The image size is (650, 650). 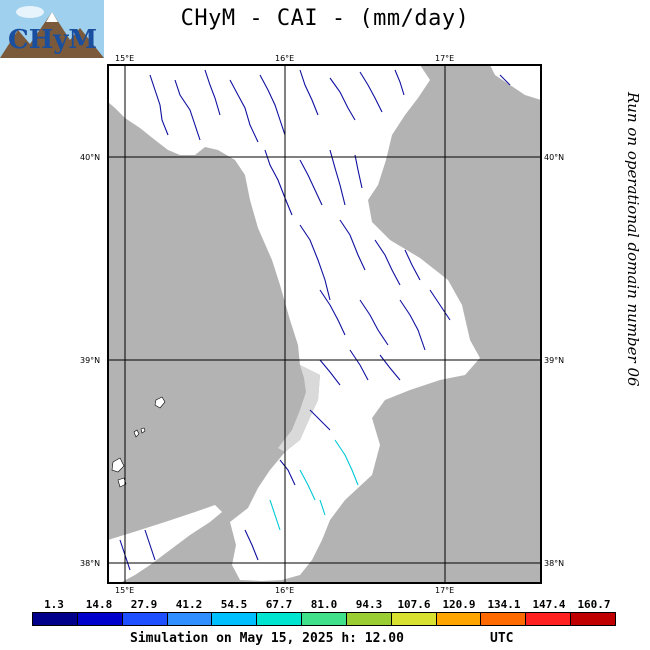 I want to click on chym-logo: CHyM, so click(x=52, y=29).